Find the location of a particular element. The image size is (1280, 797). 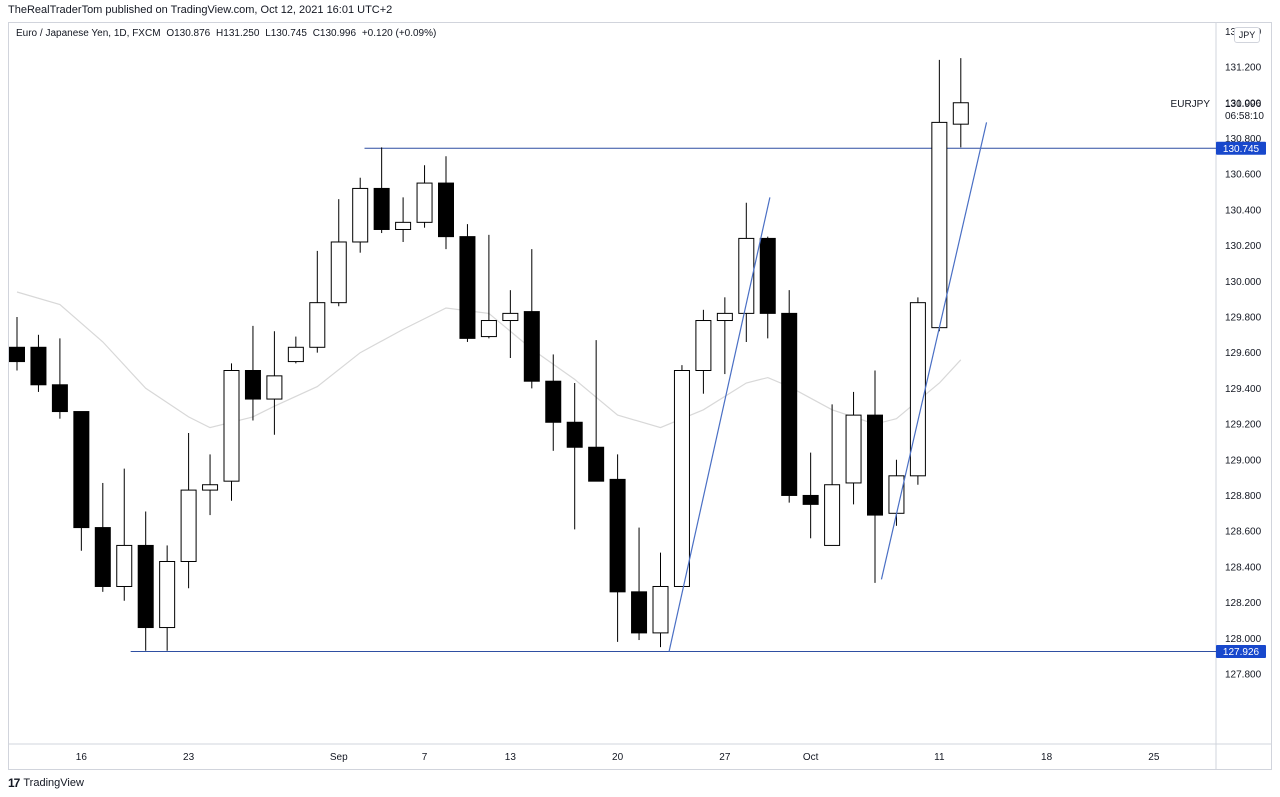

x-tick-label: Oct is located at coordinates (811, 757).